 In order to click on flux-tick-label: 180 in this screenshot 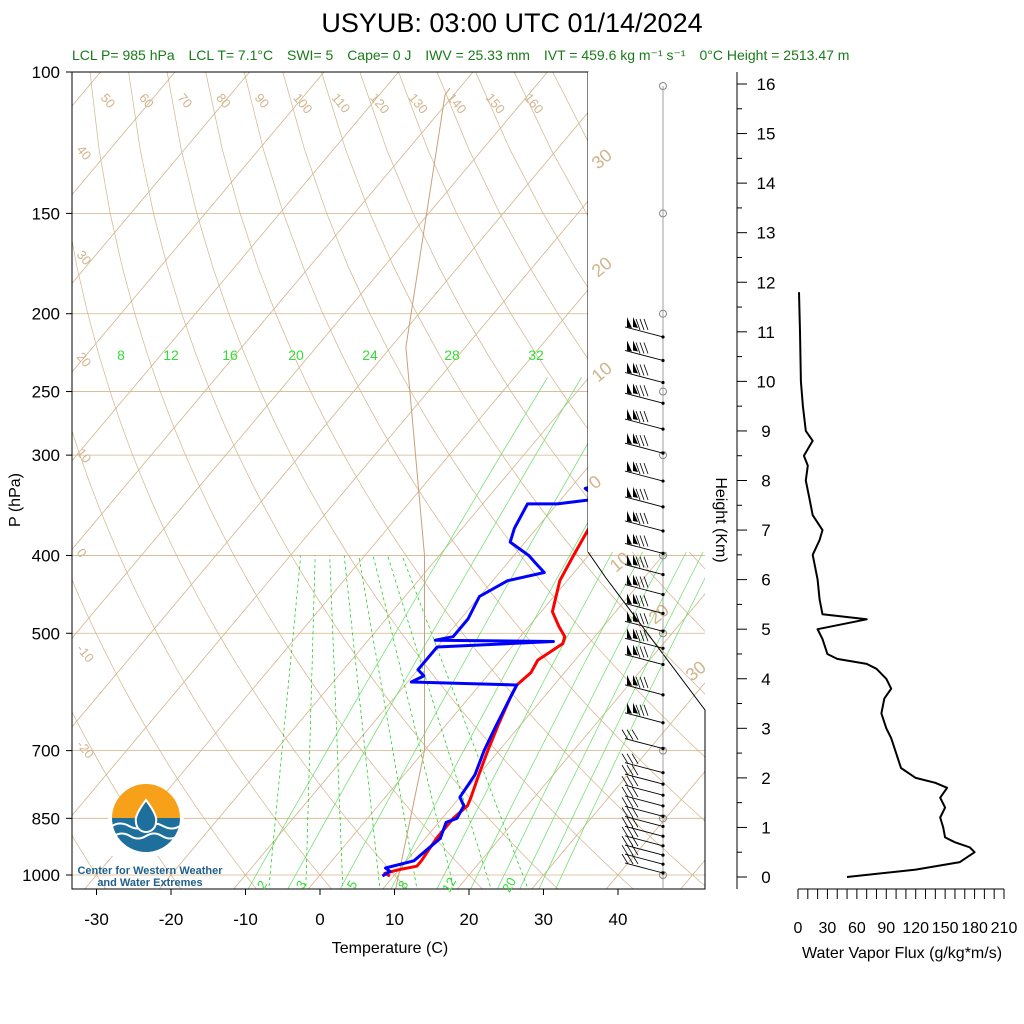, I will do `click(974, 928)`.